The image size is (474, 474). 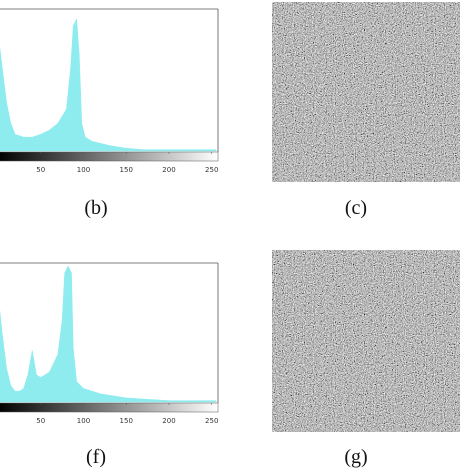 What do you see at coordinates (96, 457) in the screenshot?
I see `caption: (f)` at bounding box center [96, 457].